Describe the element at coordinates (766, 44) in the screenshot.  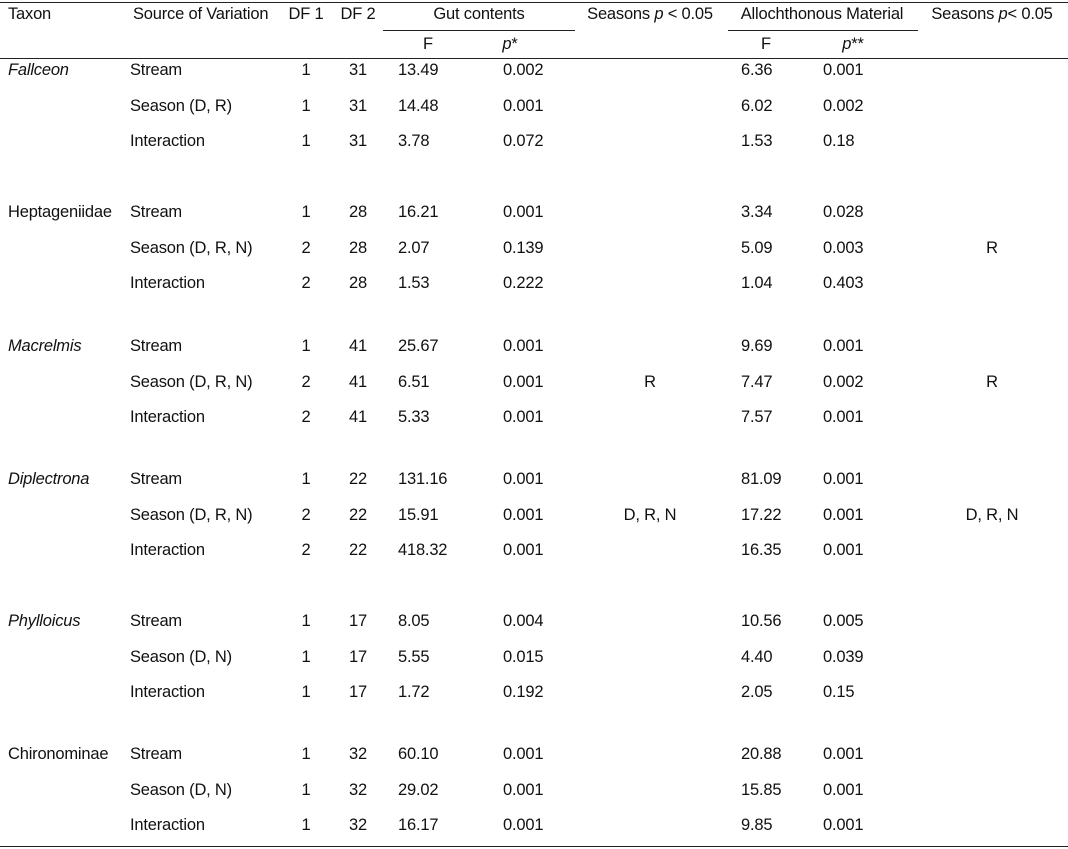
I see `text-run: F` at that location.